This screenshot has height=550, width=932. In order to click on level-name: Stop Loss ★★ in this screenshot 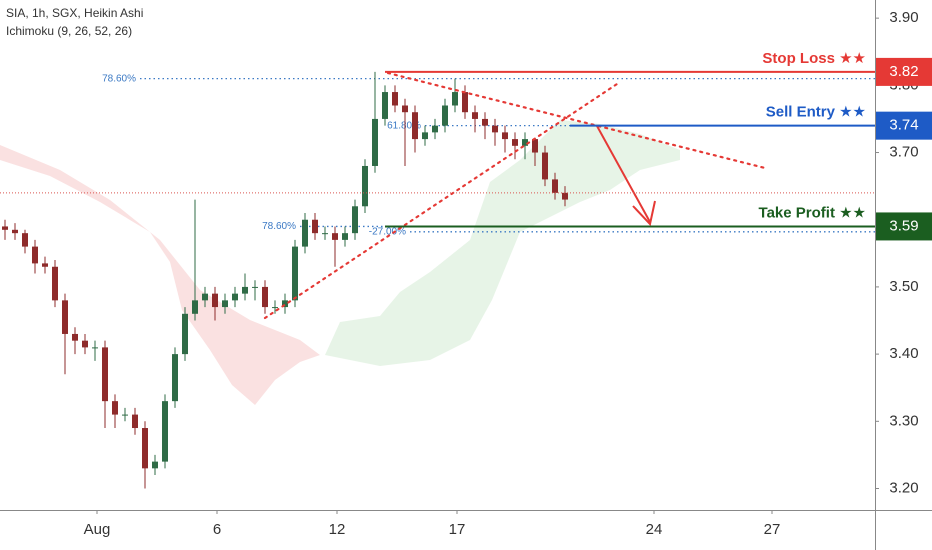, I will do `click(814, 58)`.